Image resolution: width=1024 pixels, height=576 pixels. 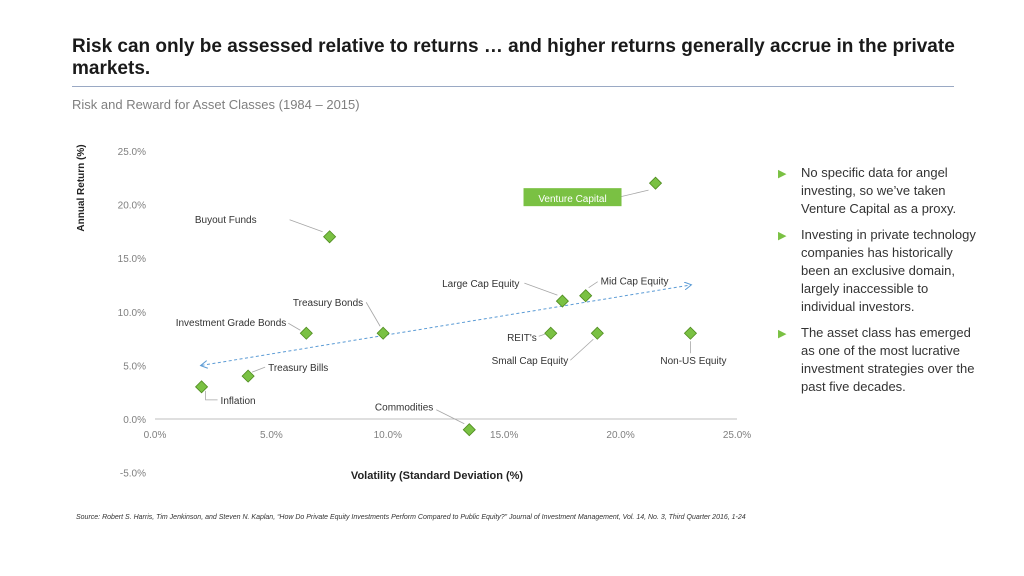 What do you see at coordinates (271, 435) in the screenshot?
I see `x-tick-label: 5.0%` at bounding box center [271, 435].